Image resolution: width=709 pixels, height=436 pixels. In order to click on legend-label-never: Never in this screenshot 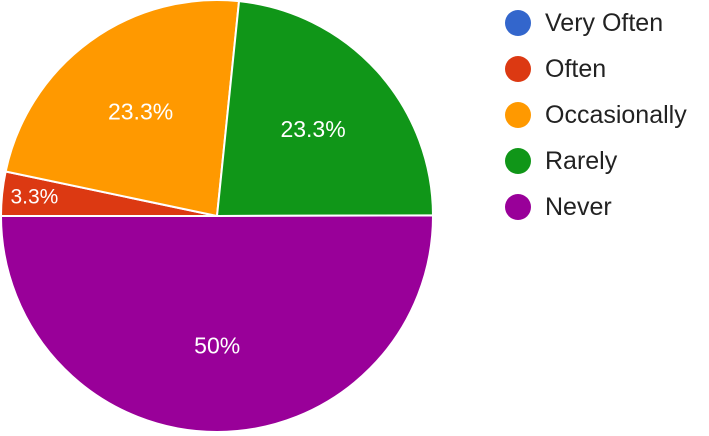, I will do `click(578, 206)`.